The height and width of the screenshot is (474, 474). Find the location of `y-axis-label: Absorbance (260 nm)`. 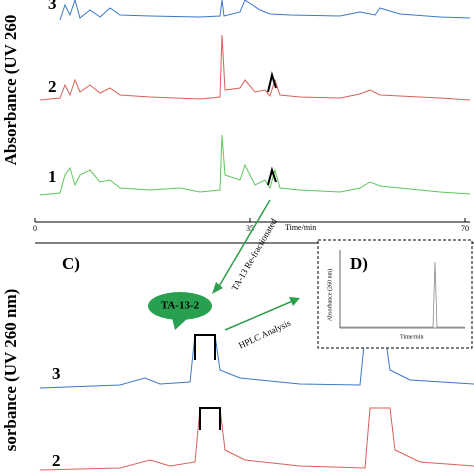

y-axis-label: Absorbance (260 nm) is located at coordinates (329, 295).